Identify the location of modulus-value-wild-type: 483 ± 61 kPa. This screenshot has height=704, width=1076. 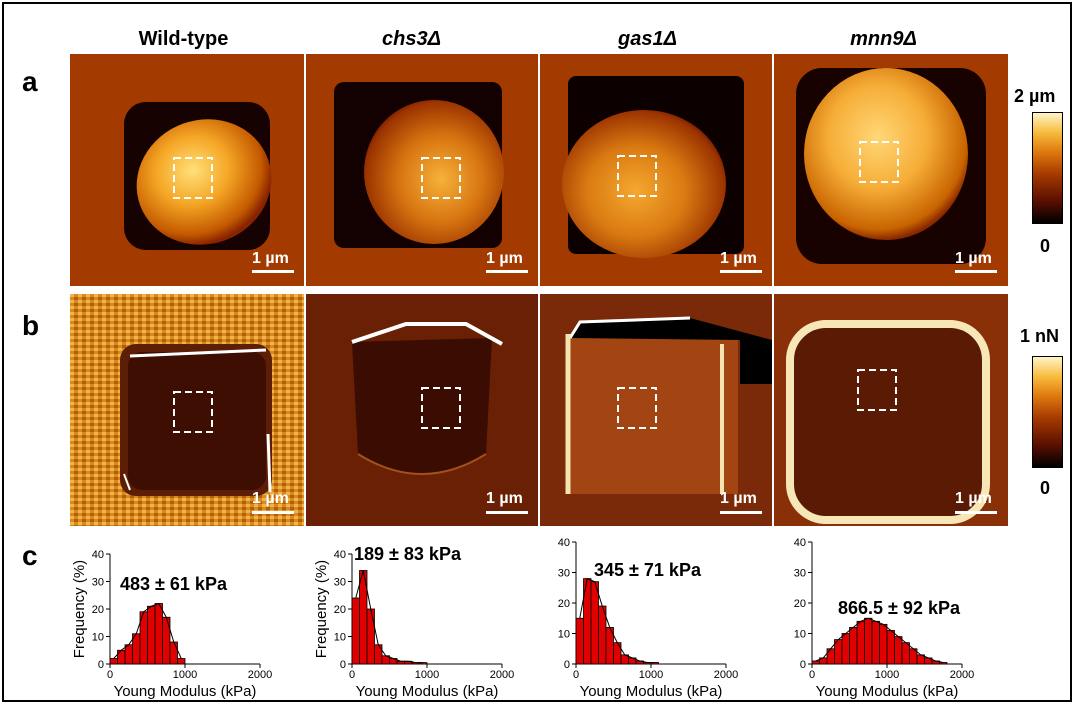
(173, 584).